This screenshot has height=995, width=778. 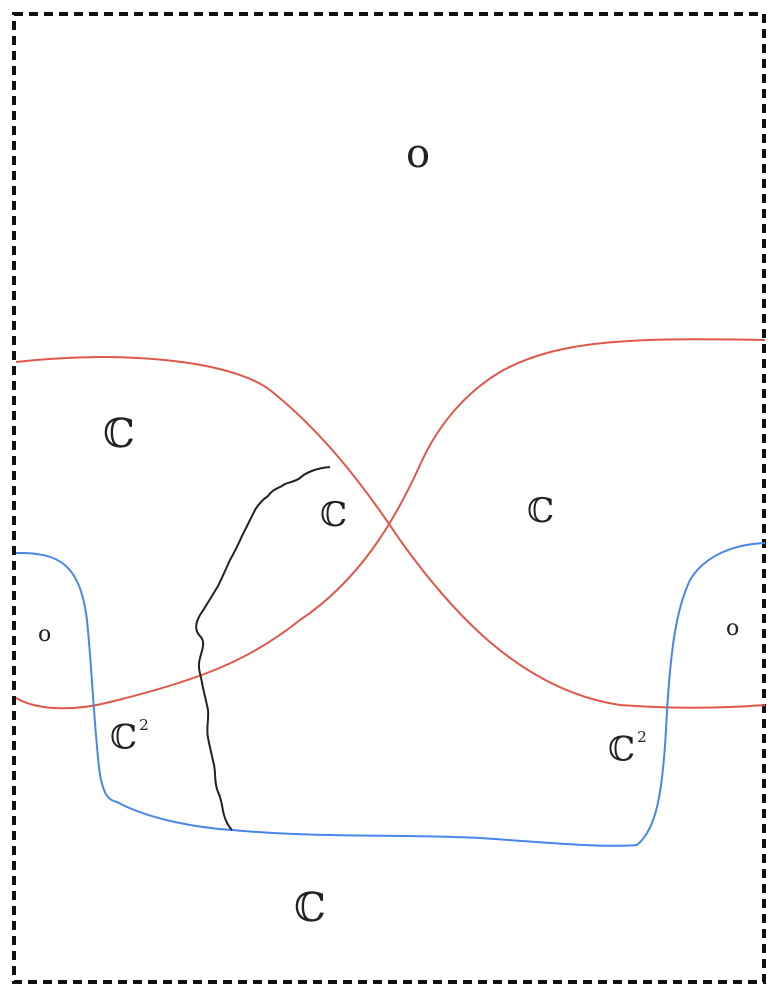 What do you see at coordinates (310, 908) in the screenshot?
I see `label-region-bottom: ℂ` at bounding box center [310, 908].